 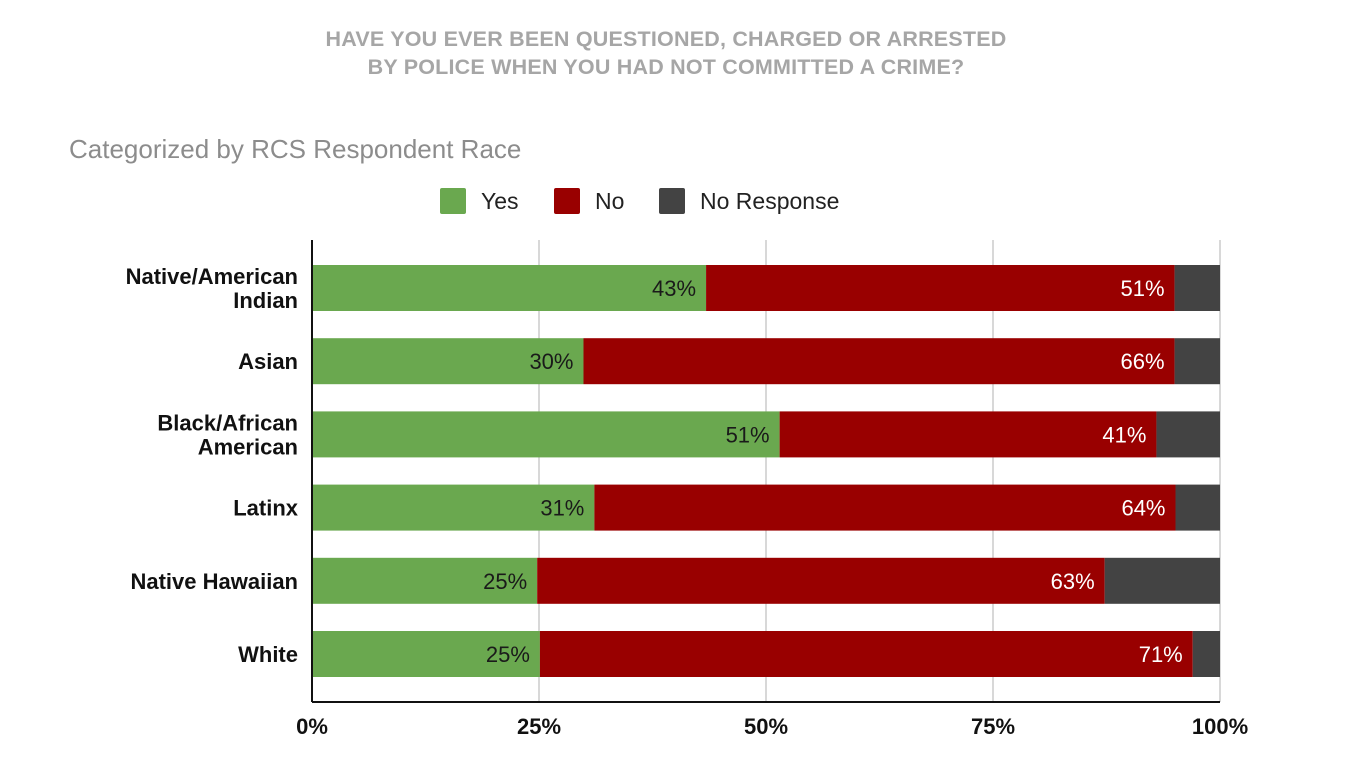 I want to click on category-label-line: American, so click(x=248, y=446).